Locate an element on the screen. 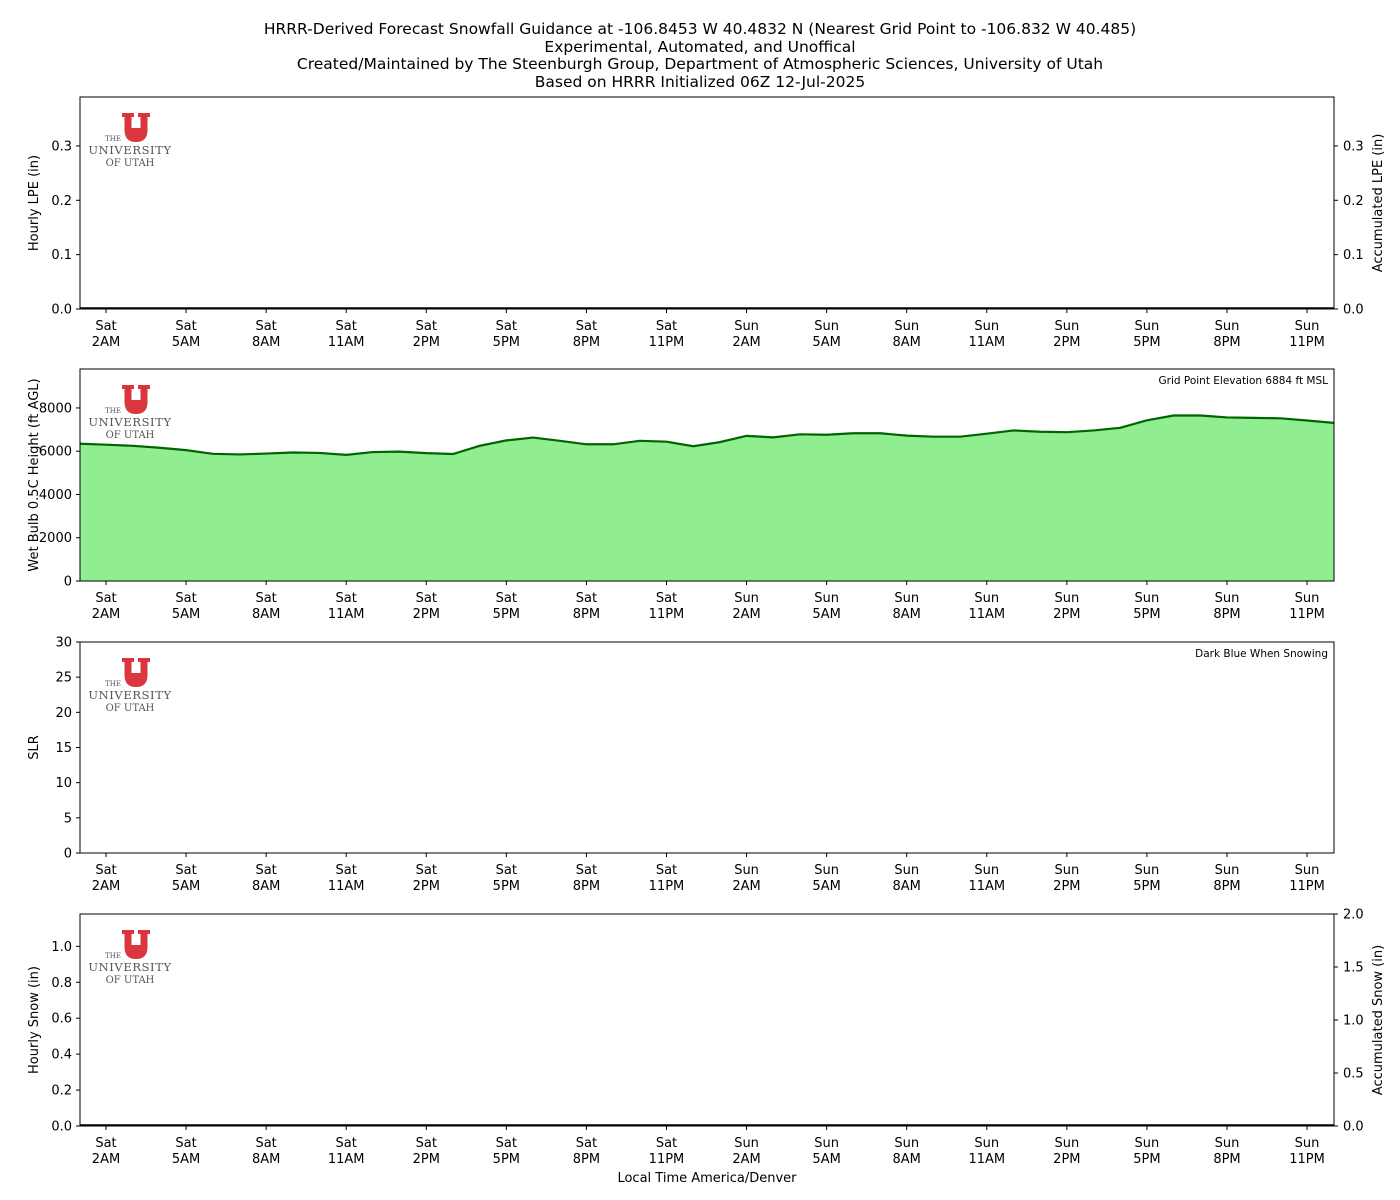 This screenshot has width=1400, height=1200. wetbulb-height-line is located at coordinates (707, 435).